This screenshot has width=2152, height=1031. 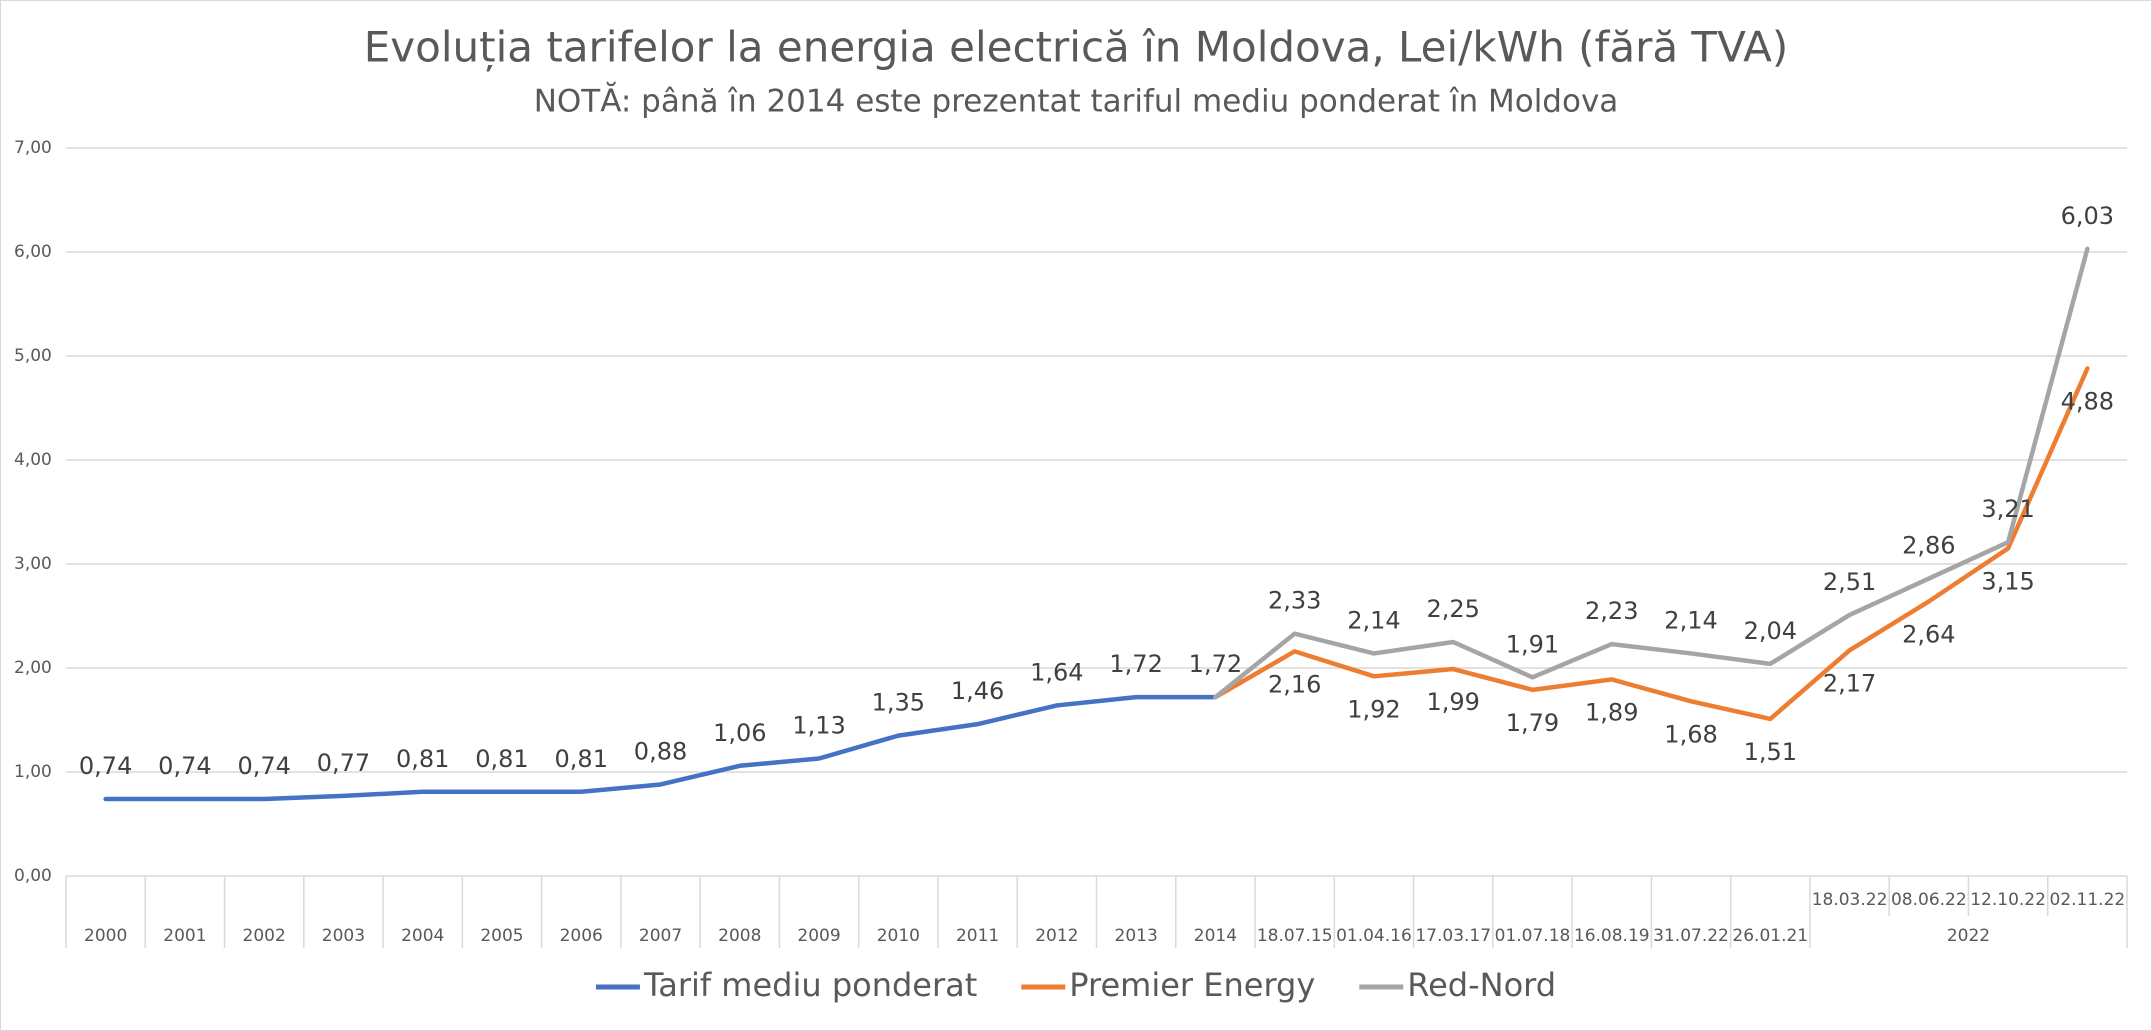 What do you see at coordinates (501, 936) in the screenshot?
I see `x-tick-label: 2005` at bounding box center [501, 936].